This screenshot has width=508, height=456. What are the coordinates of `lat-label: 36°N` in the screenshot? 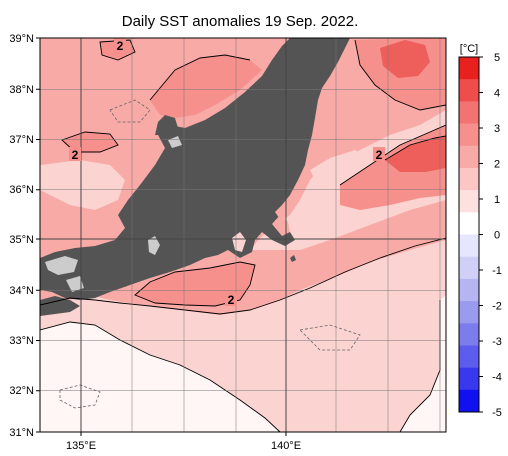 It's located at (21, 190).